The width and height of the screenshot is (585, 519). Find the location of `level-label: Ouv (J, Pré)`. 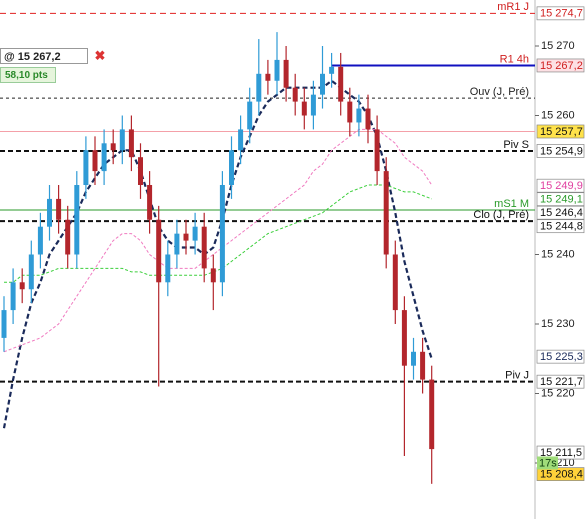

level-label: Ouv (J, Pré) is located at coordinates (499, 92).